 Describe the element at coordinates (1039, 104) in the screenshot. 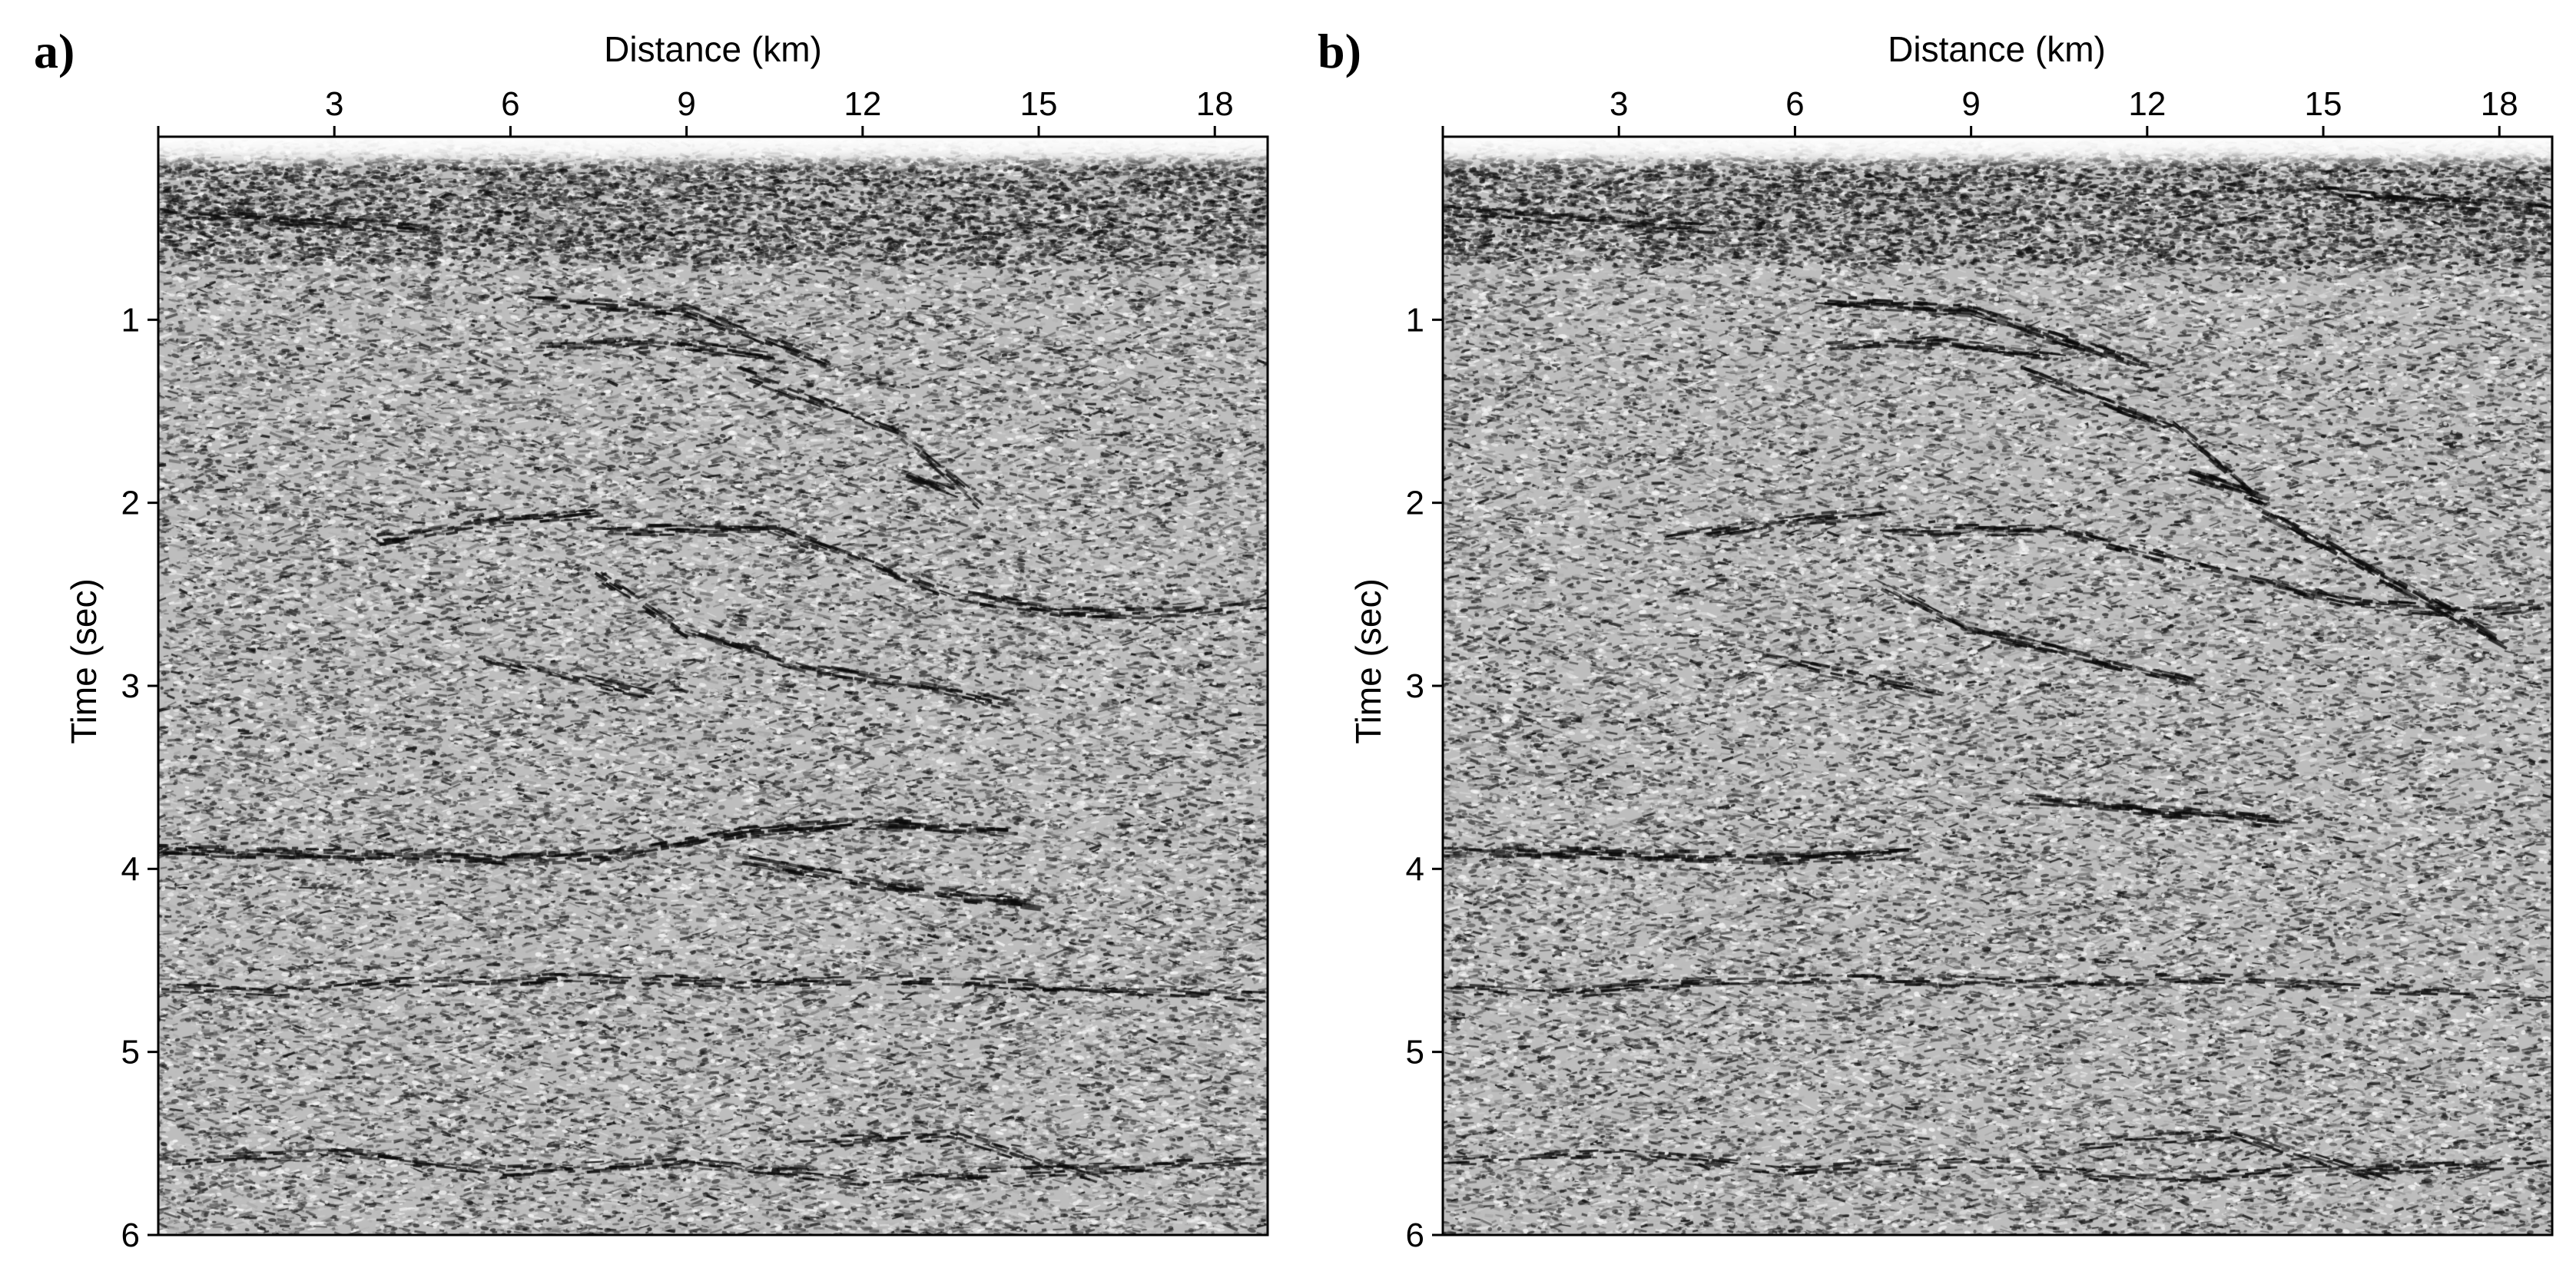

I see `panel-a-x-tick-label: 15` at that location.